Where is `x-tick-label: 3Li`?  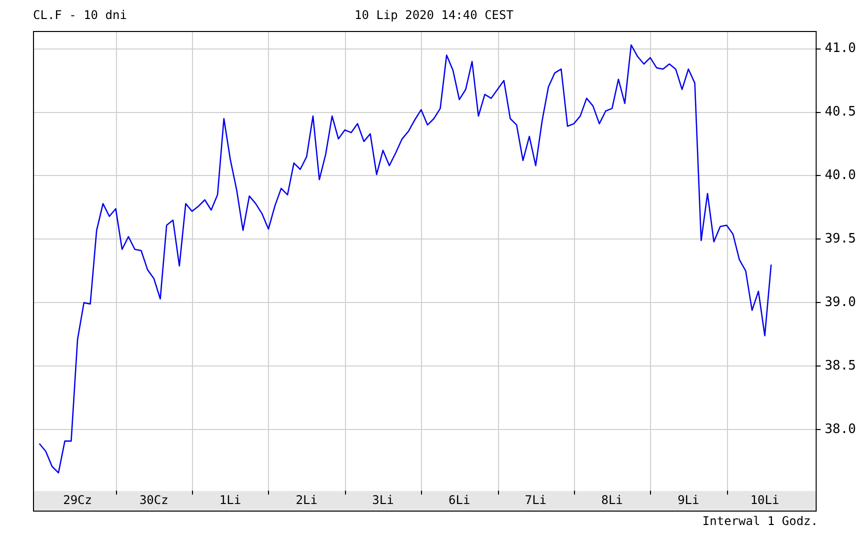 x-tick-label: 3Li is located at coordinates (383, 499).